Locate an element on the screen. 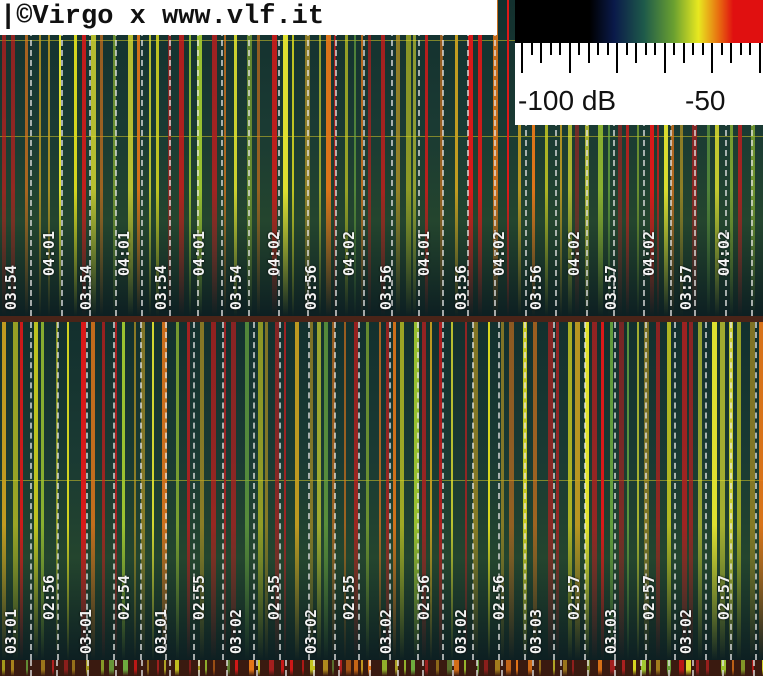 This screenshot has width=763, height=676. time-label: 03:56 is located at coordinates (536, 287).